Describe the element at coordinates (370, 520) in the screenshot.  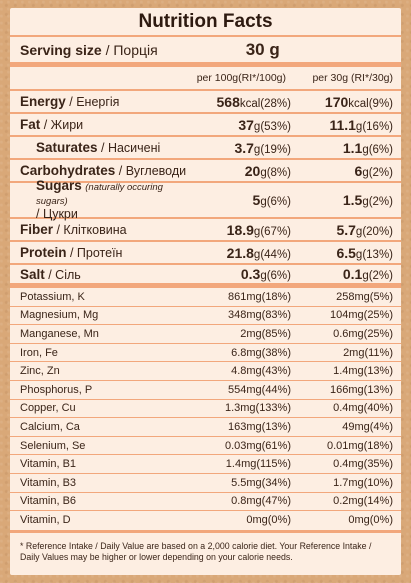
I see `value-per30: 0mg(0%)` at that location.